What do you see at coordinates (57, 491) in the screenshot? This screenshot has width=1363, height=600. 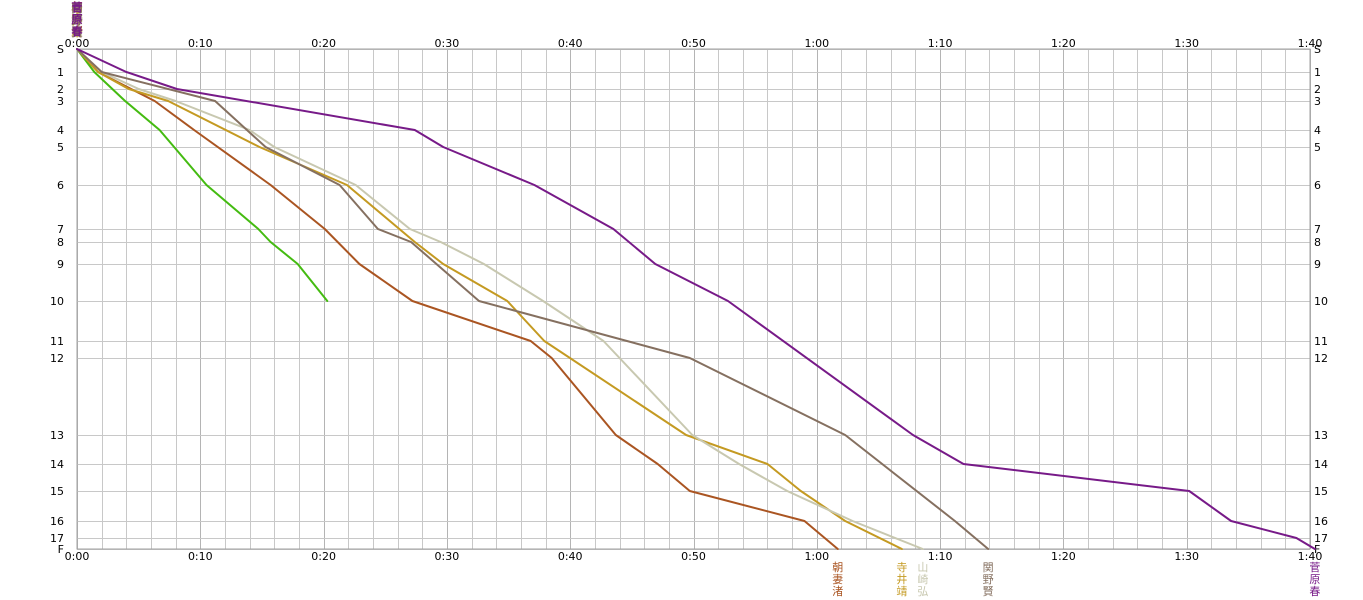 I see `control-label-left: 15` at bounding box center [57, 491].